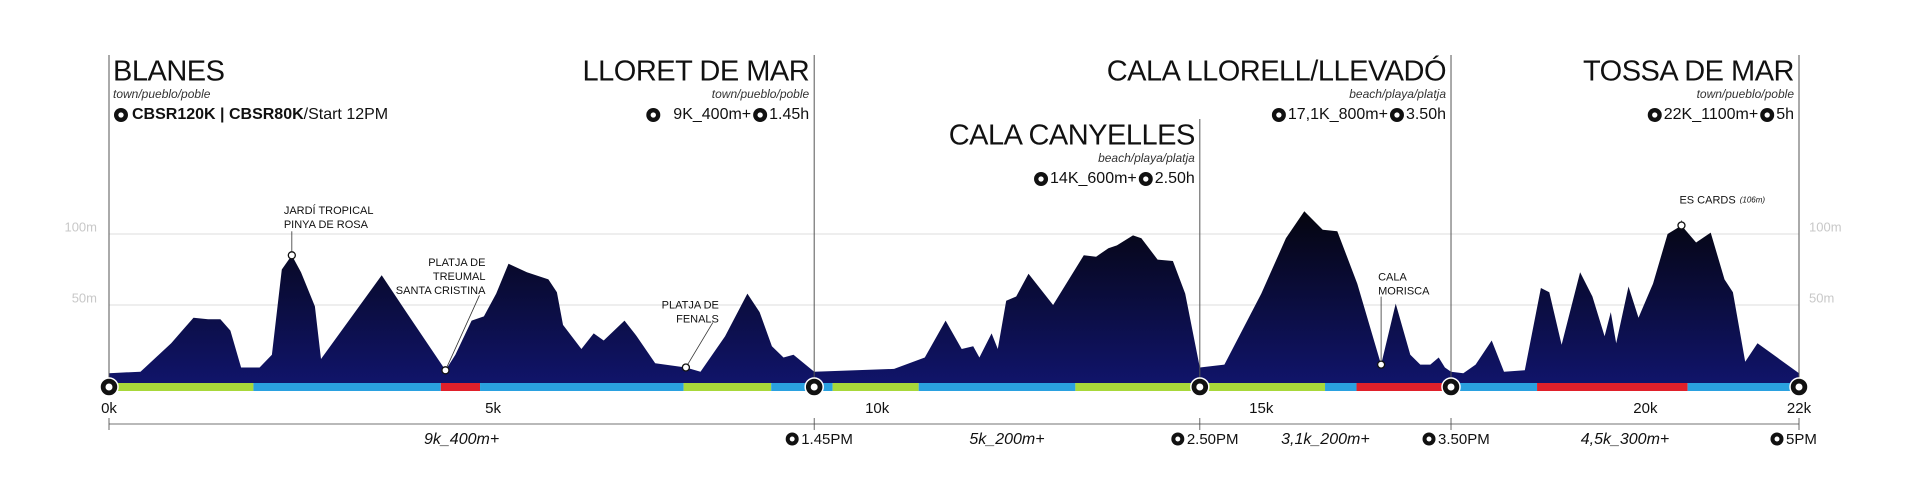 The image size is (1920, 497). What do you see at coordinates (1801, 439) in the screenshot?
I see `arrival-time: 5PM` at bounding box center [1801, 439].